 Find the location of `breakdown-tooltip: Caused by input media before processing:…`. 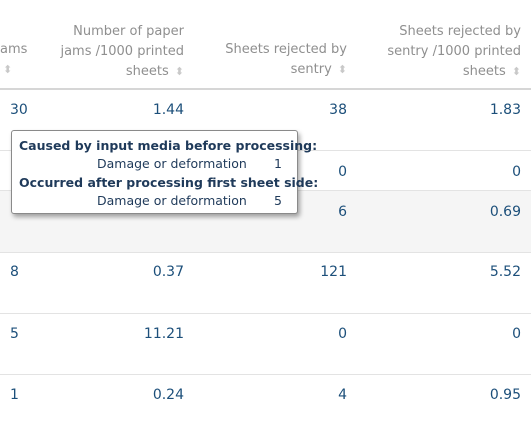

breakdown-tooltip: Caused by input media before processing:… is located at coordinates (164, 172).